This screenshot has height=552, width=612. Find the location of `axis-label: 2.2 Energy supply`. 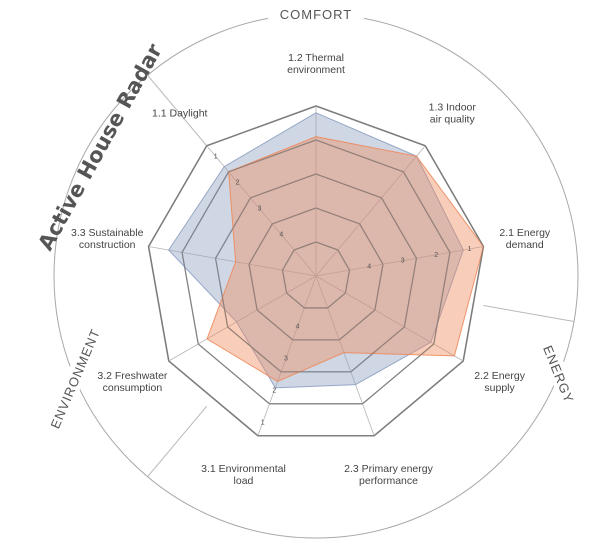

axis-label: 2.2 Energy supply is located at coordinates (500, 382).